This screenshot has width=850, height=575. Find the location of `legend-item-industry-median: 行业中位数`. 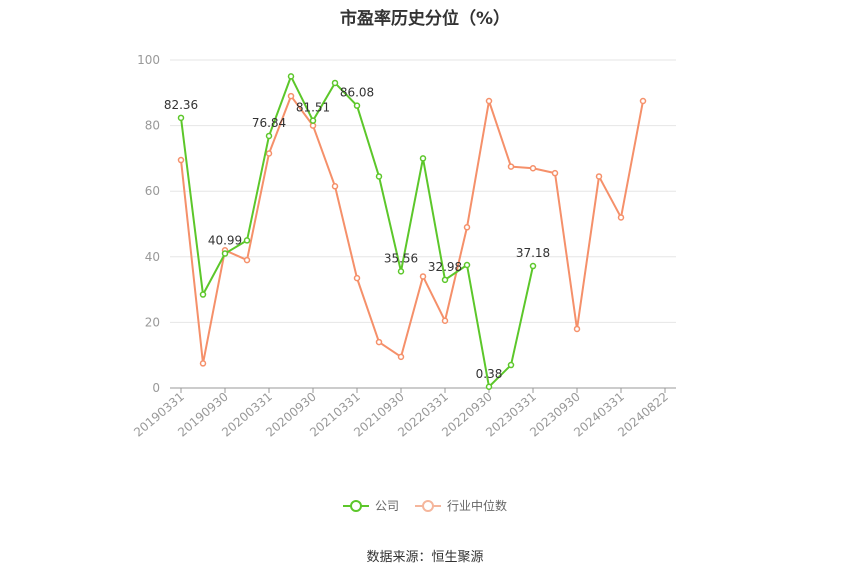

legend-item-industry-median: 行业中位数 is located at coordinates (461, 505).